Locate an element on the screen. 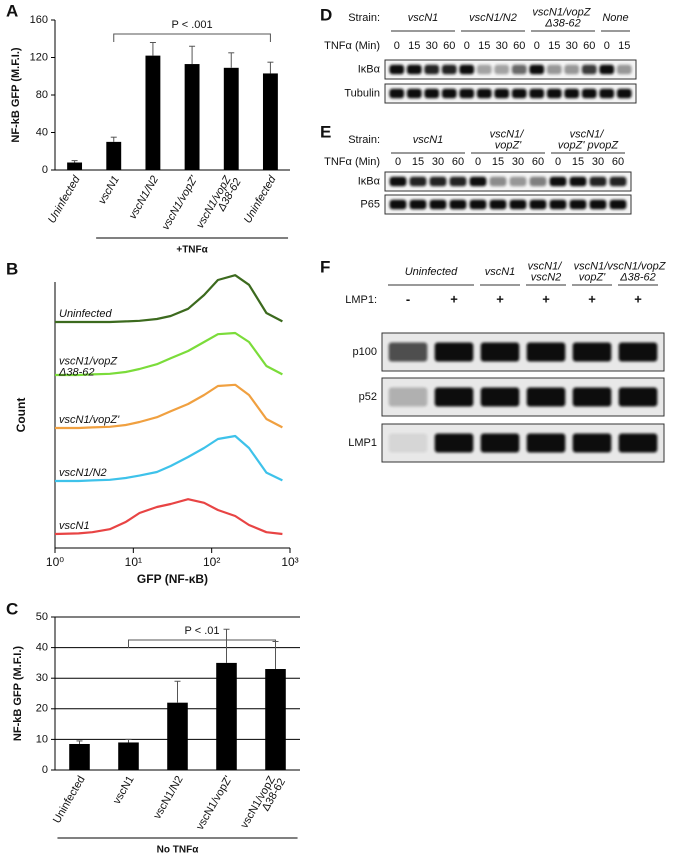 The width and height of the screenshot is (684, 860). lane-label: TNFα (Min) is located at coordinates (352, 46).